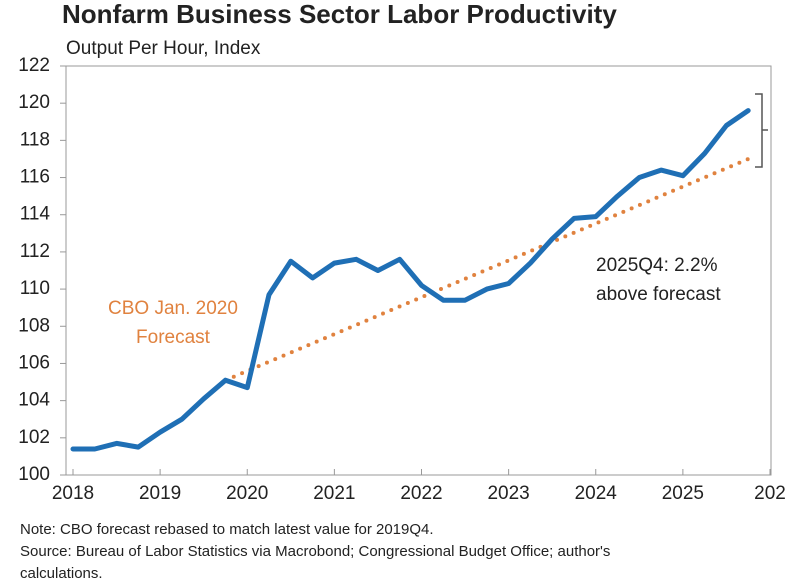 Image resolution: width=786 pixels, height=585 pixels. Describe the element at coordinates (247, 493) in the screenshot. I see `x-tick-label: 2020` at that location.